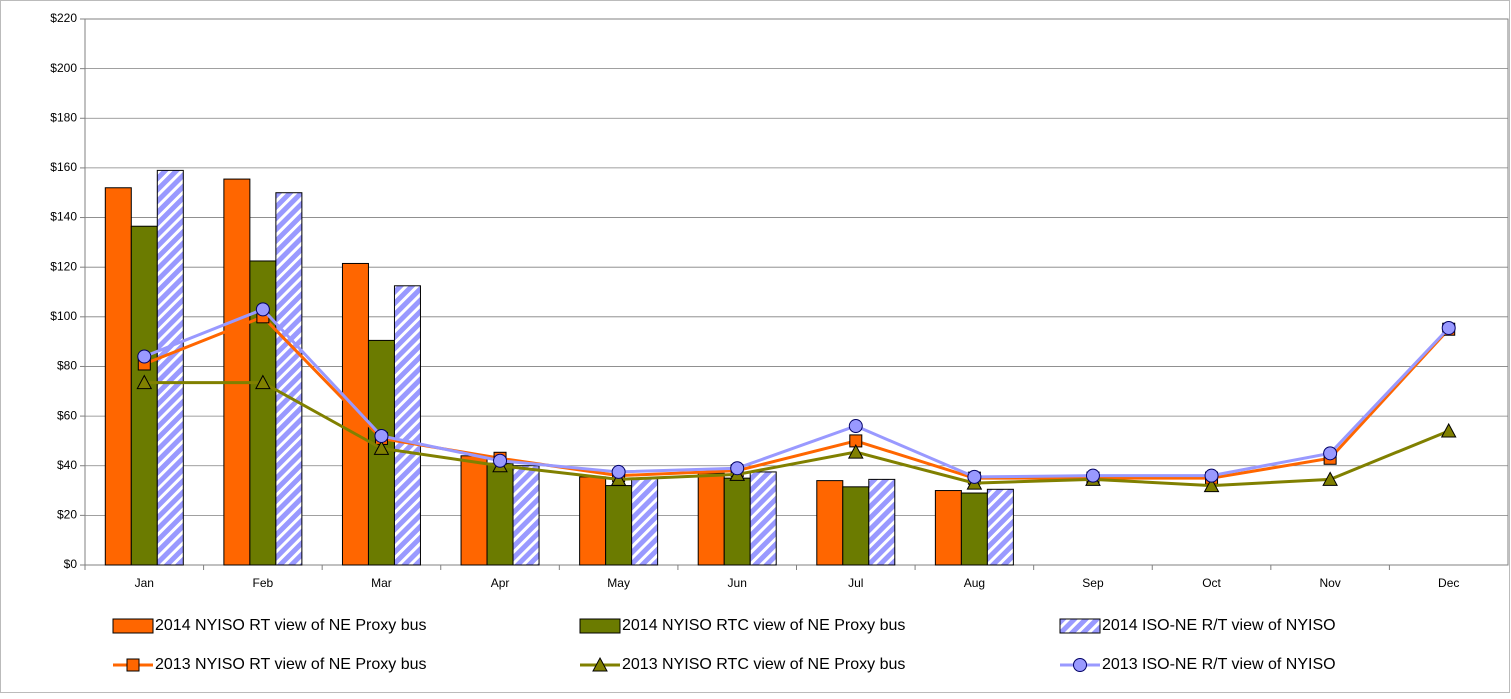  What do you see at coordinates (291, 664) in the screenshot?
I see `legend-label: 2013 NYISO RT view of NE Proxy bus` at bounding box center [291, 664].